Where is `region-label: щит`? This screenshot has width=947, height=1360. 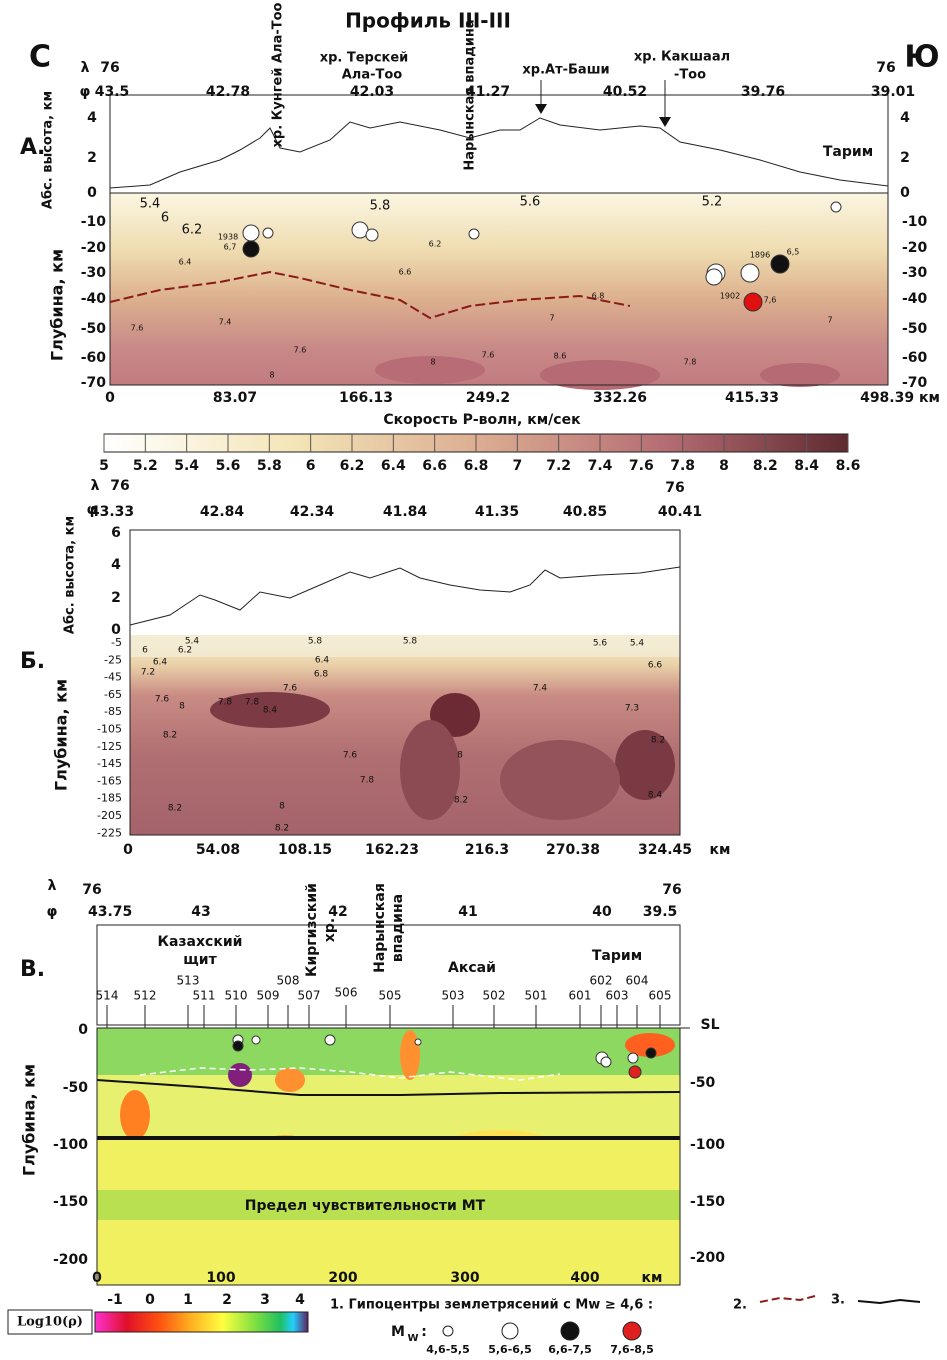
region-label: щит is located at coordinates (200, 960).